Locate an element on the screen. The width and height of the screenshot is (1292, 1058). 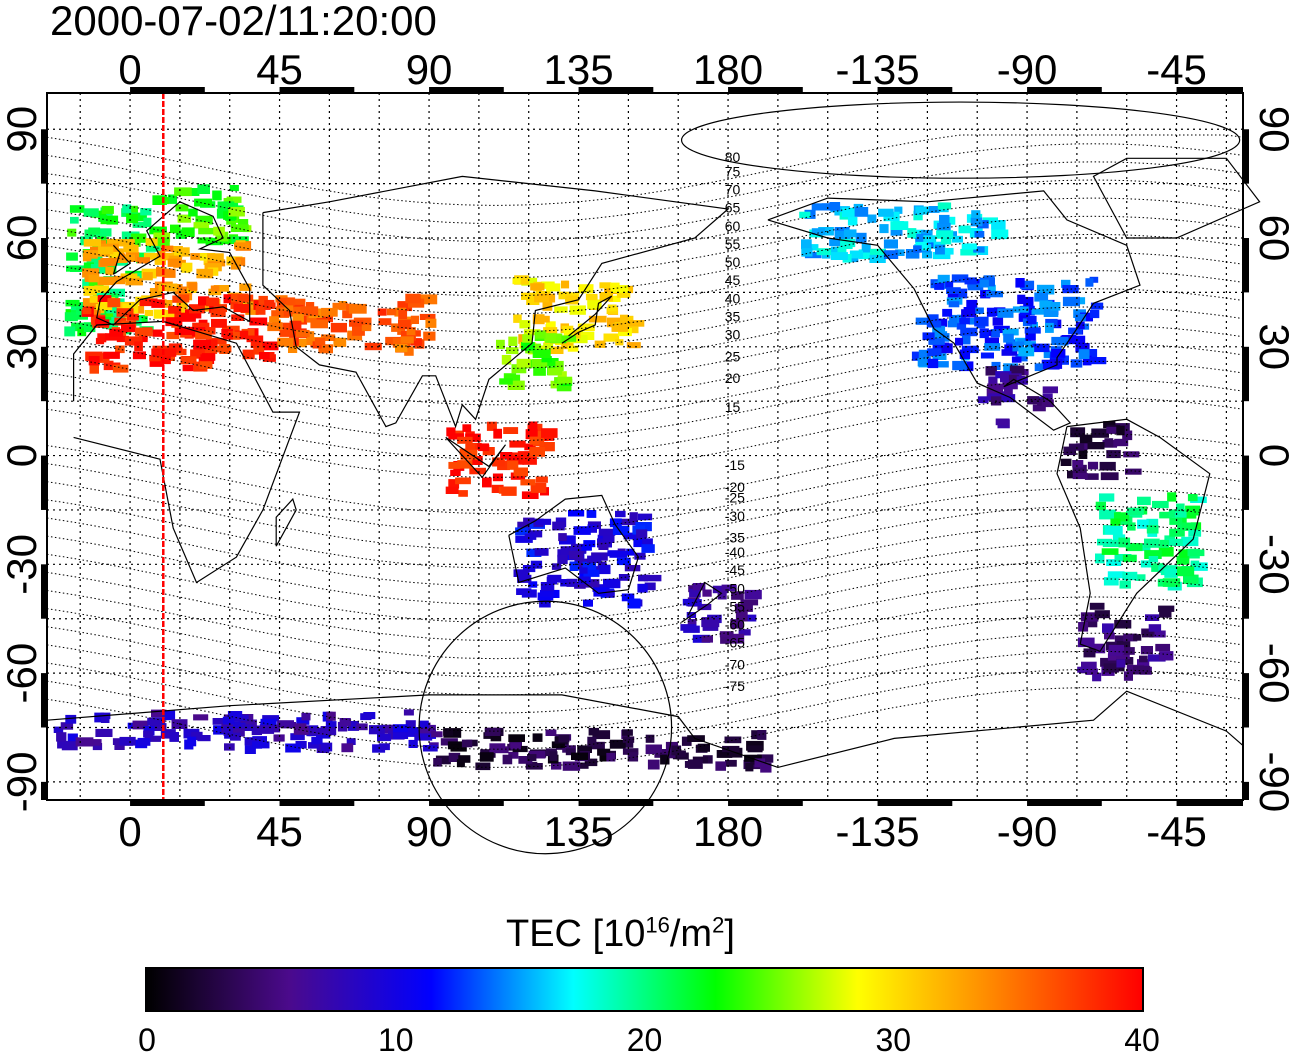
bottom-lon-label: 0 is located at coordinates (129, 831).